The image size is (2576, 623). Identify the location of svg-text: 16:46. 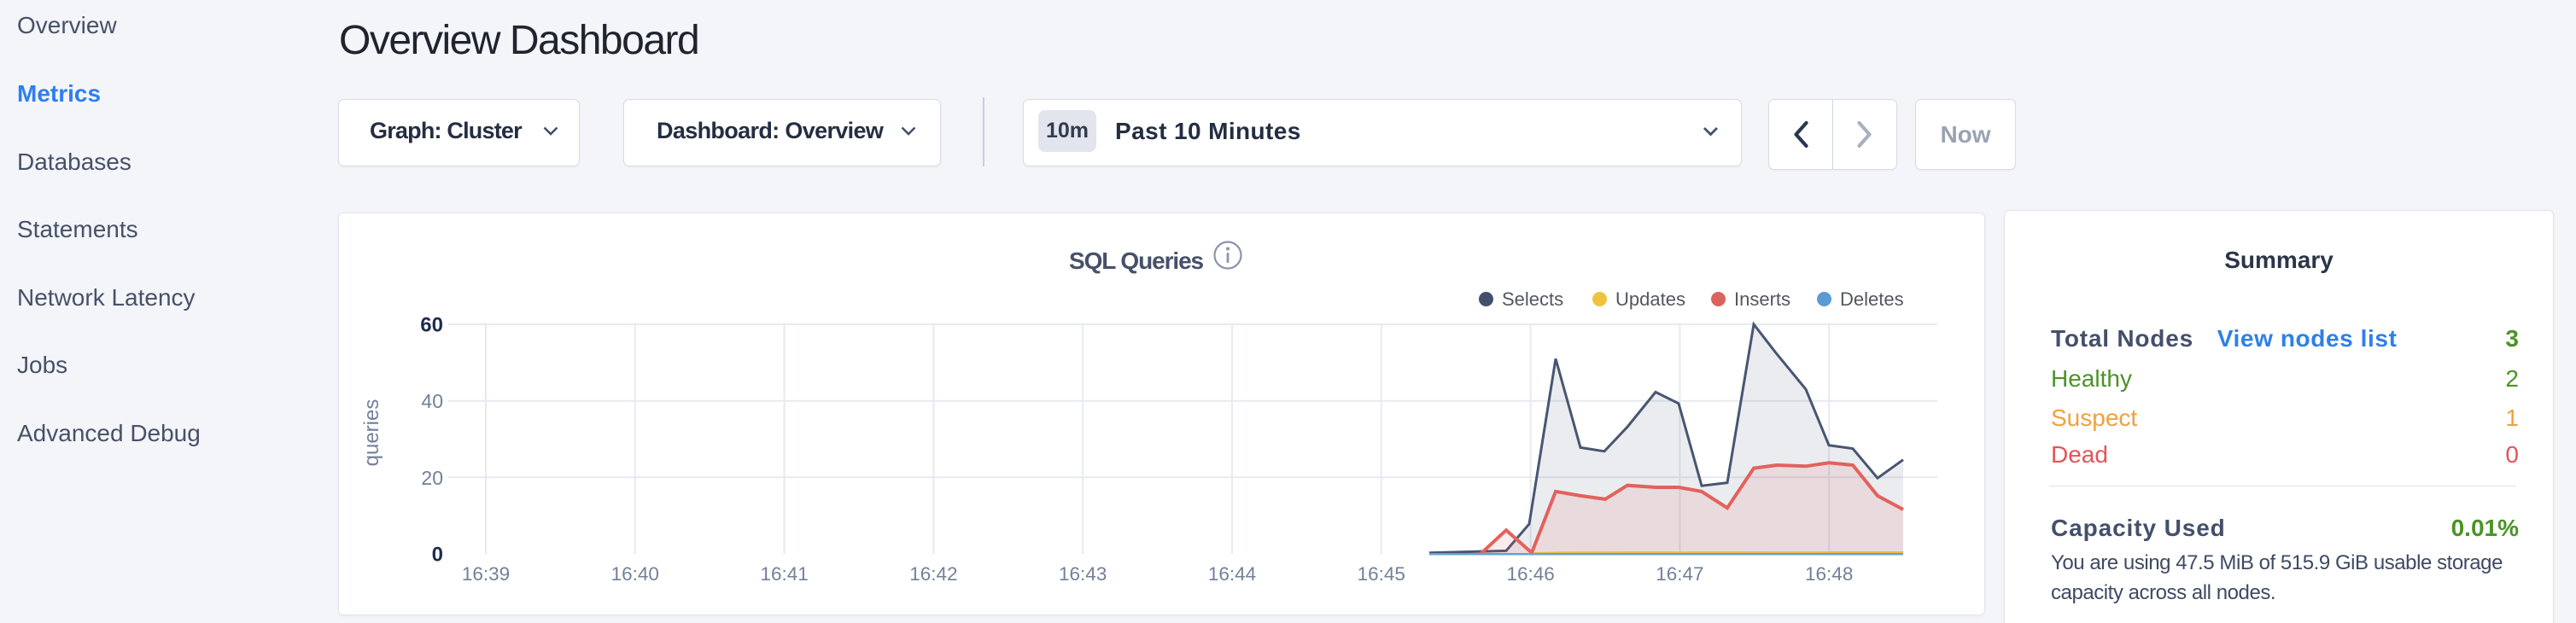
(1530, 574).